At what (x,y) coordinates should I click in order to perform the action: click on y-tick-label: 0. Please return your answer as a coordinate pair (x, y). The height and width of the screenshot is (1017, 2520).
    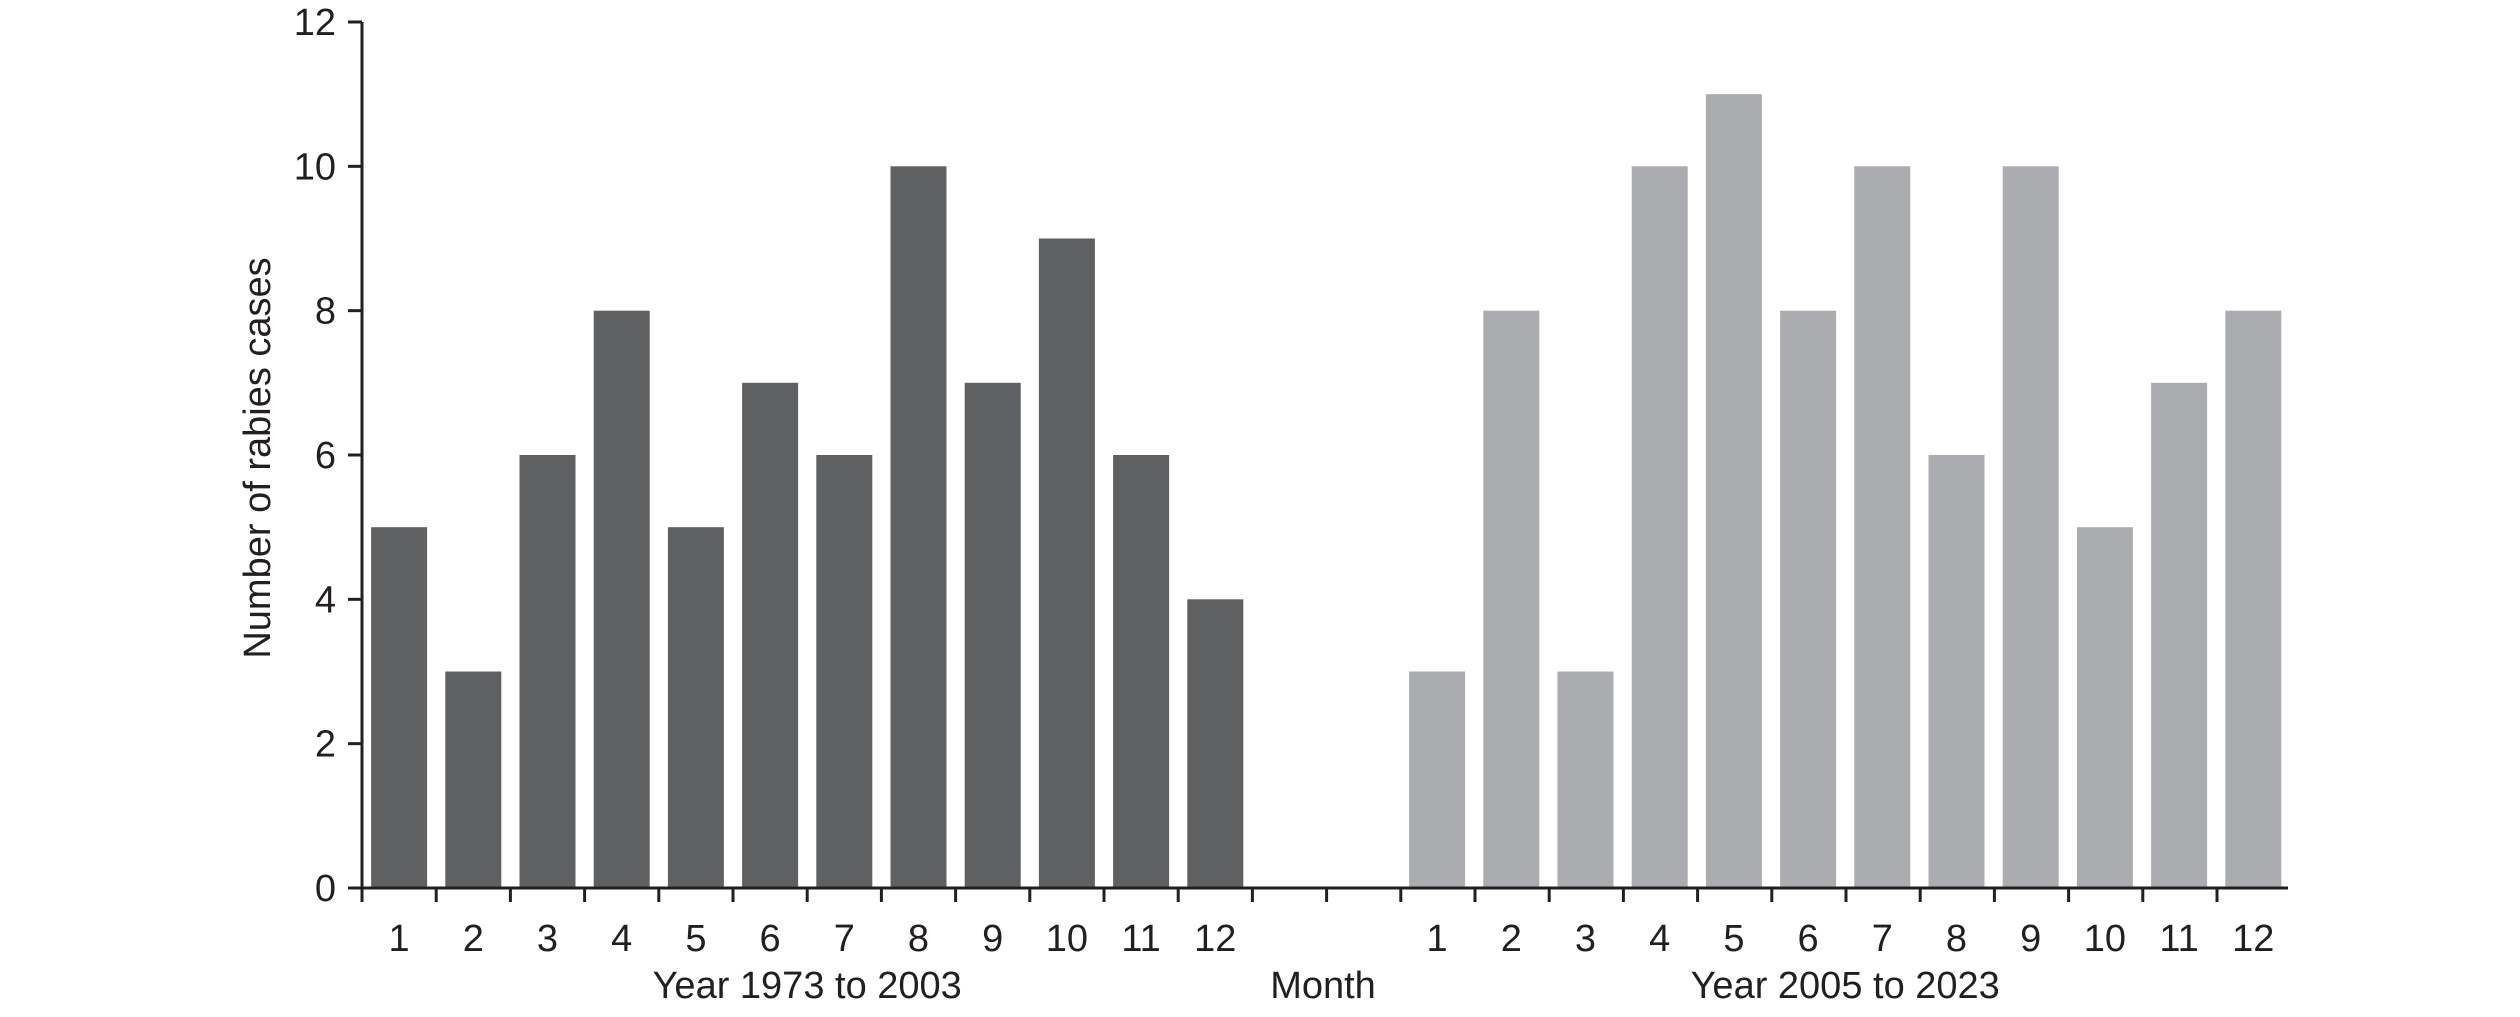
    Looking at the image, I should click on (325, 889).